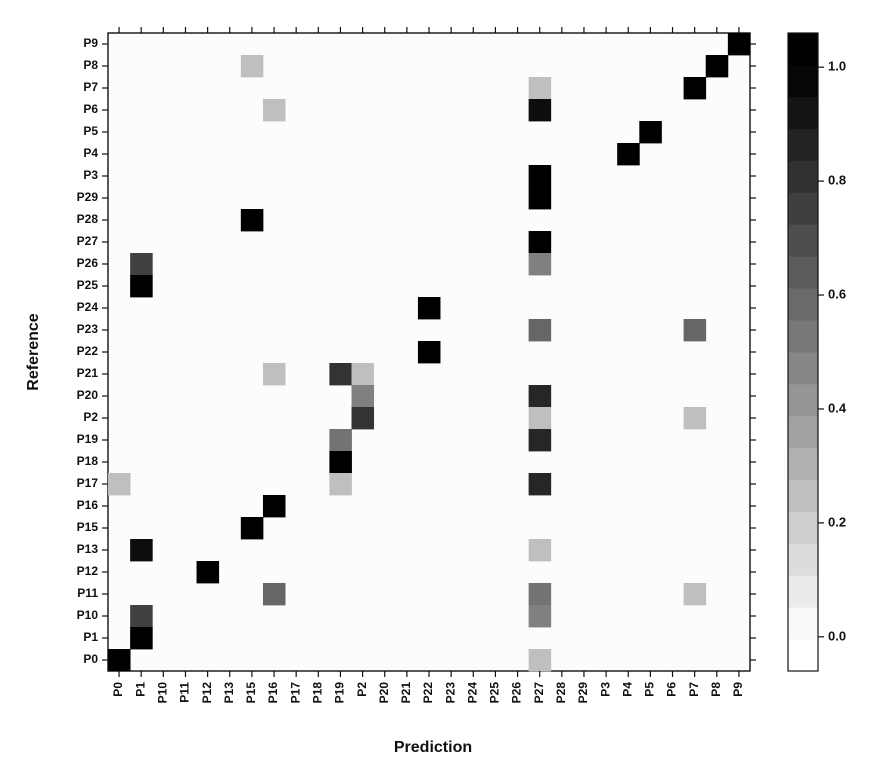  What do you see at coordinates (429, 352) in the screenshot?
I see `heatmap-cell-p22-p22` at bounding box center [429, 352].